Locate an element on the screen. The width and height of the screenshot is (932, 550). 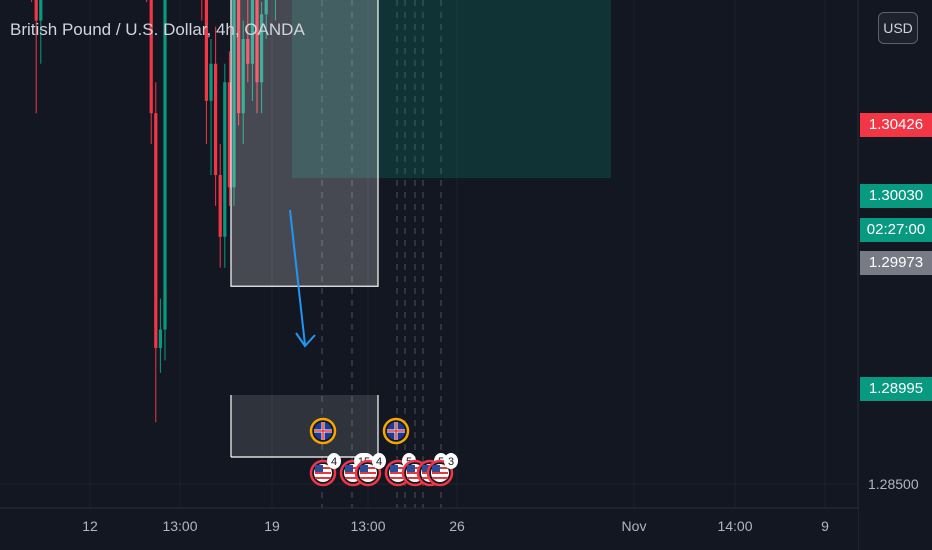
event-count-label: 3 is located at coordinates (451, 462).